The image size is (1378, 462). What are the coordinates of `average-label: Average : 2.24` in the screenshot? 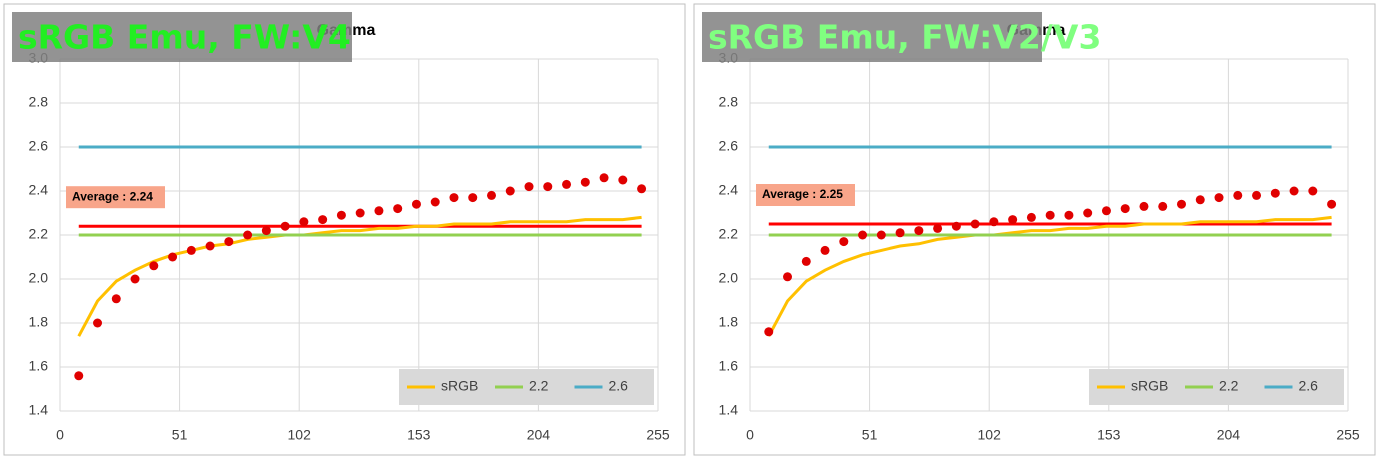 It's located at (112, 196).